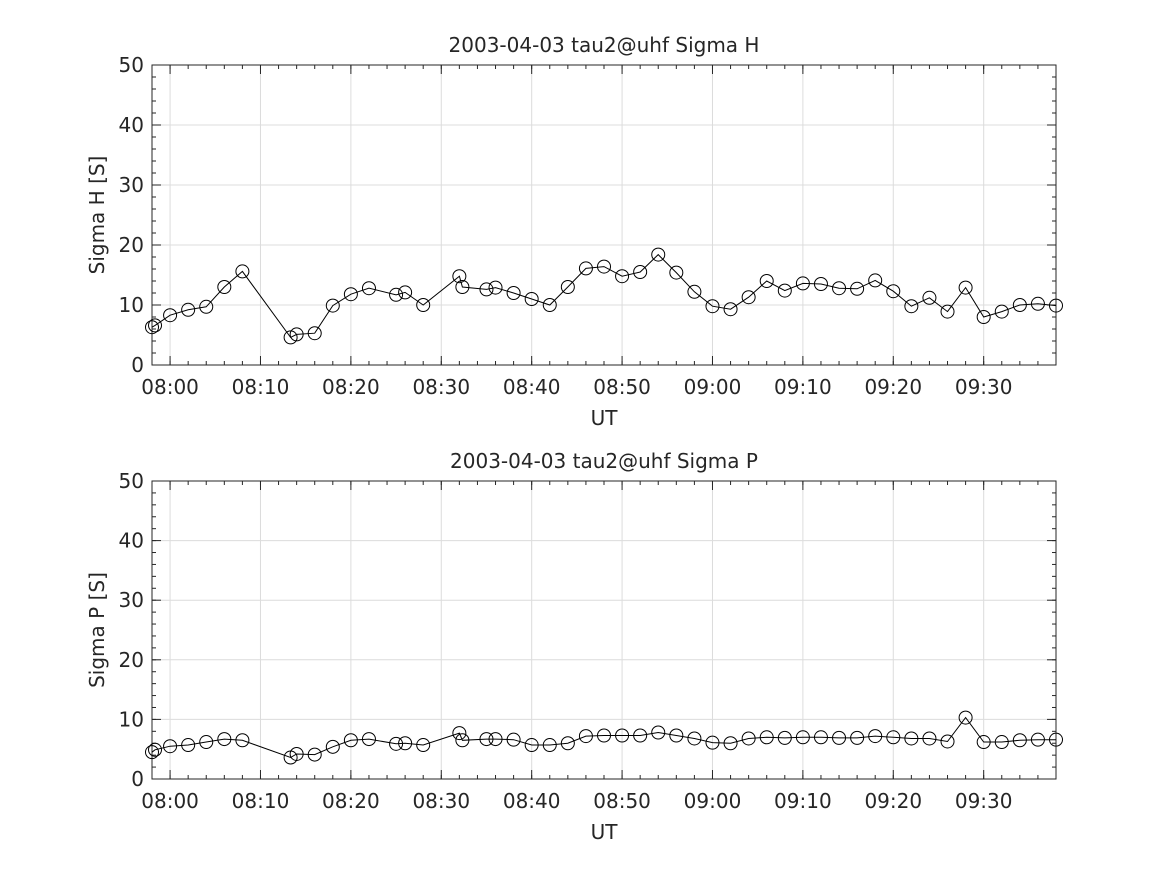 This screenshot has height=879, width=1167. Describe the element at coordinates (261, 801) in the screenshot. I see `x-tick-label: 08:10` at that location.